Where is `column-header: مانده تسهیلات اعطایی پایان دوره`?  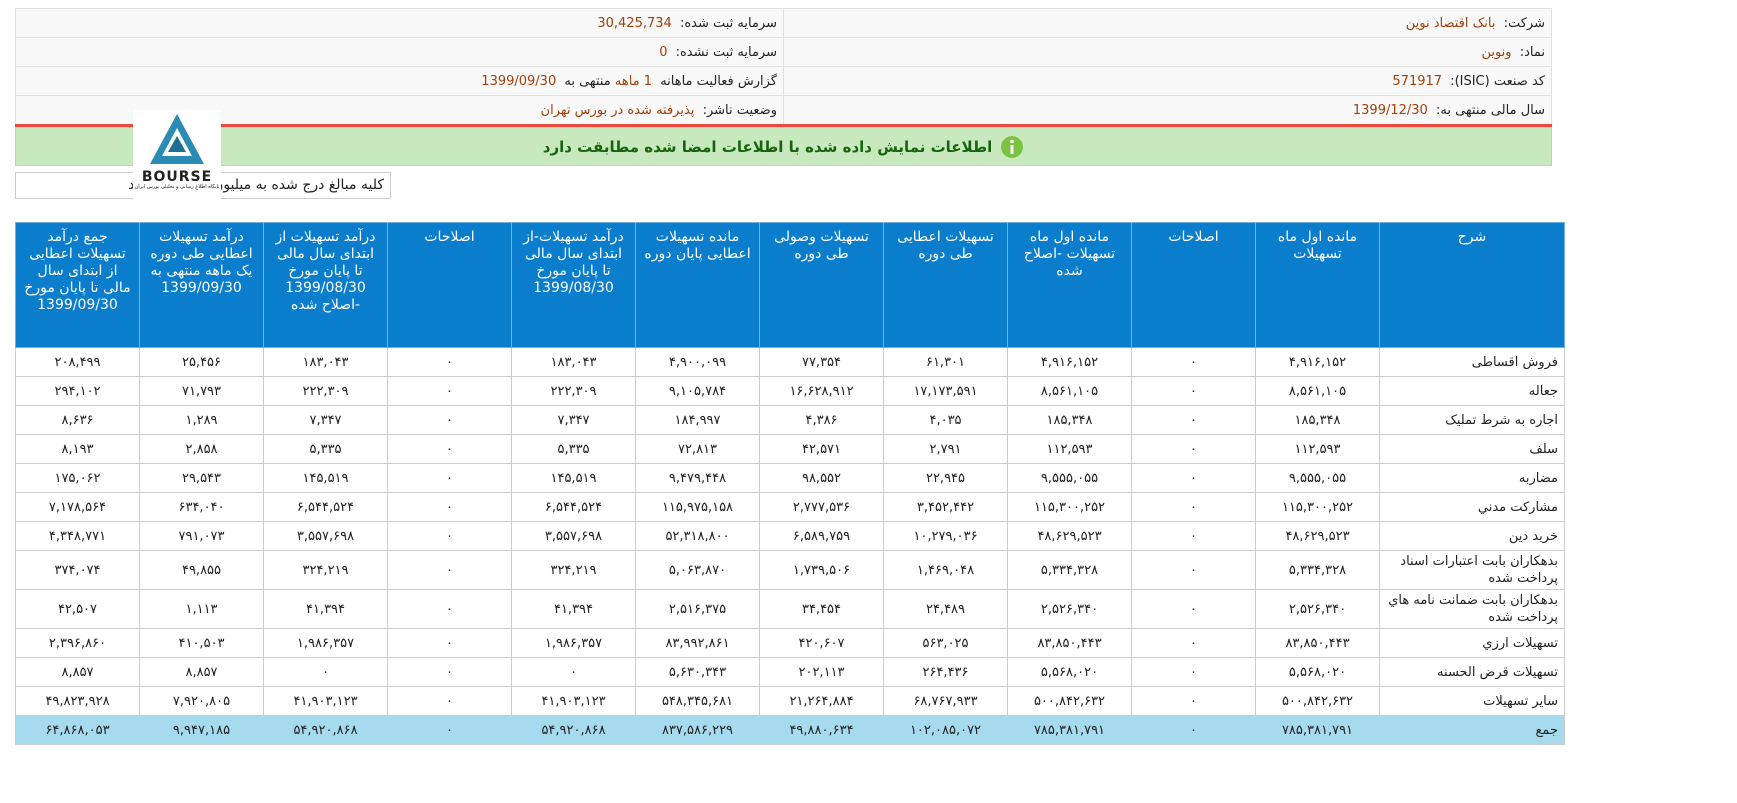 column-header: مانده تسهیلات اعطایی پایان دوره is located at coordinates (697, 285).